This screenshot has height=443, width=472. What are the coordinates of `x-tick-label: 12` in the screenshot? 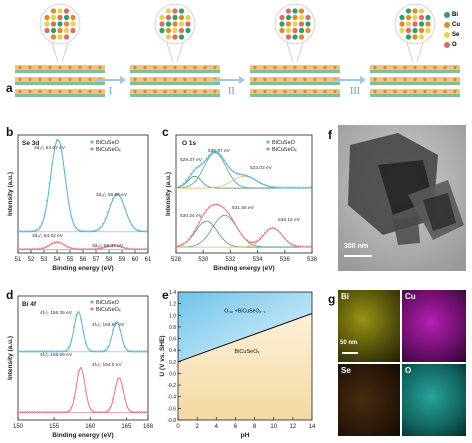 It's located at (293, 427).